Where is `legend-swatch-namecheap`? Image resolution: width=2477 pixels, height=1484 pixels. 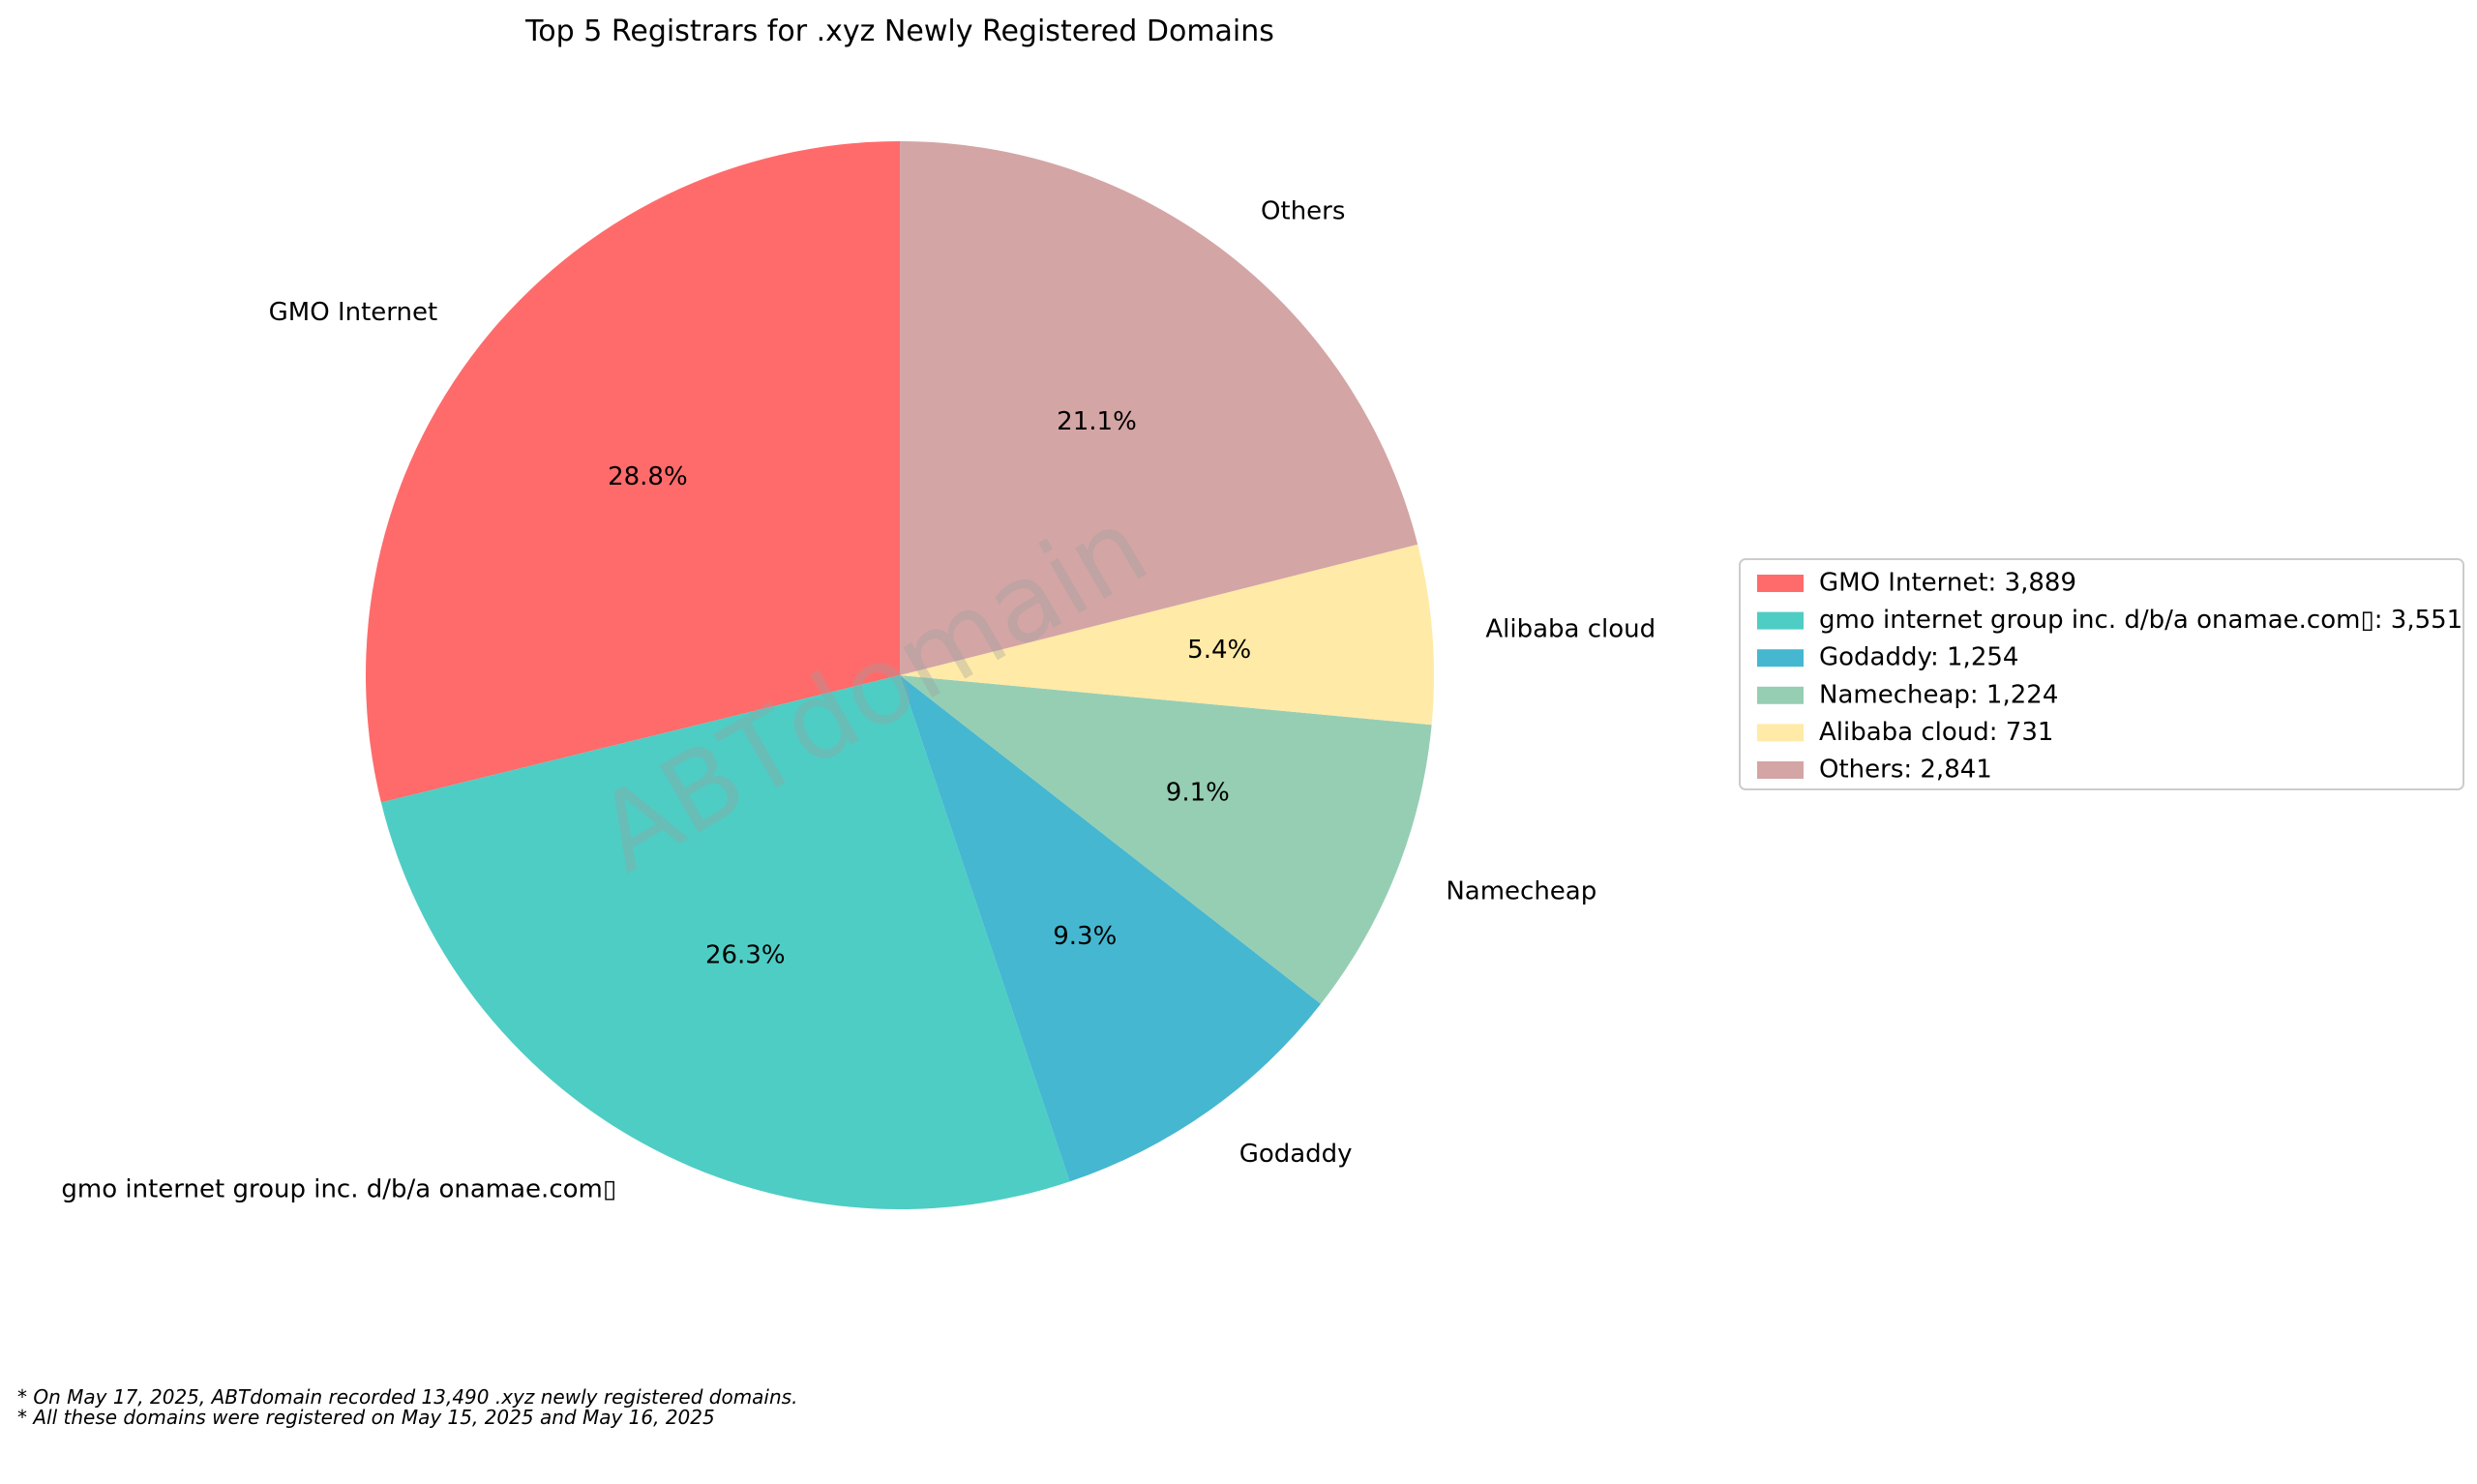 legend-swatch-namecheap is located at coordinates (1780, 695).